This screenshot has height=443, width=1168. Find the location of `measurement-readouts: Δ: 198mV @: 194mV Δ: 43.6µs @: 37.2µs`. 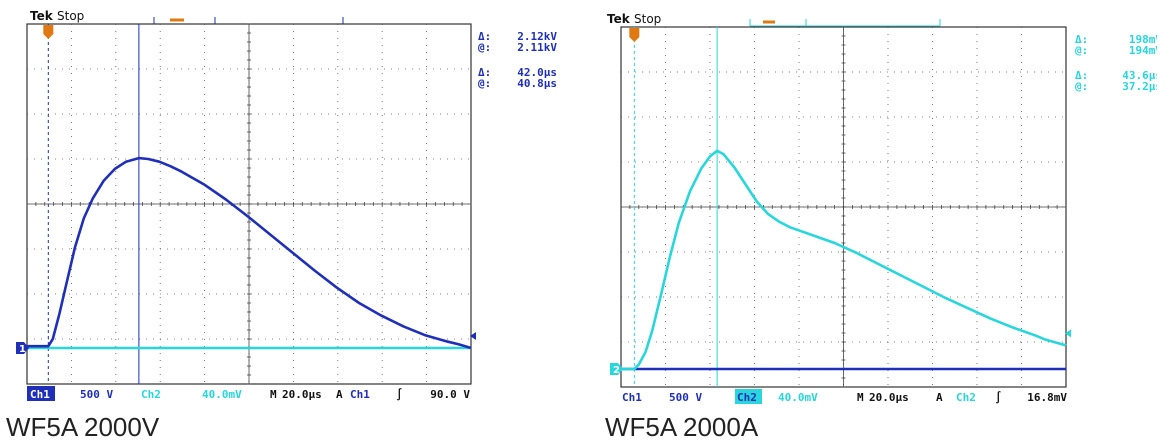

measurement-readouts: Δ: 198mV @: 194mV Δ: 43.6µs @: 37.2µs is located at coordinates (1116, 63).